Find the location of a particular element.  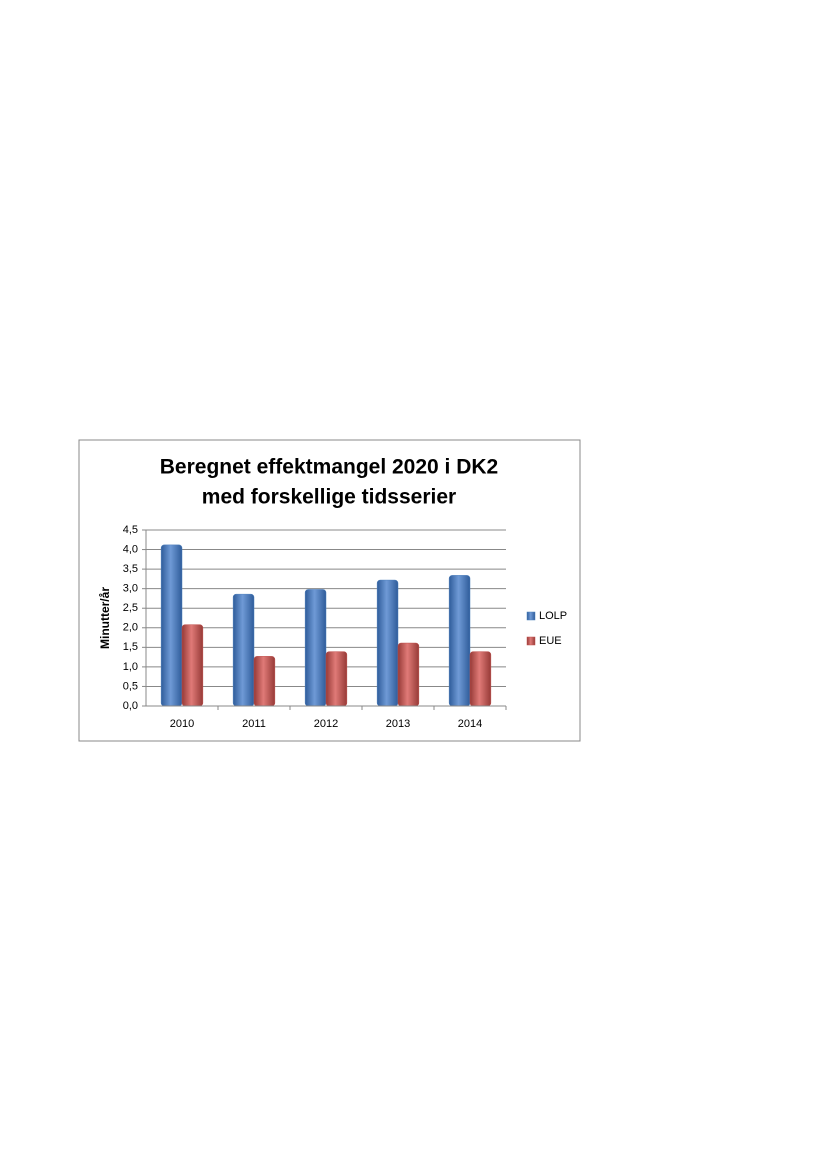

y-tick-label: 4,0 is located at coordinates (130, 549).